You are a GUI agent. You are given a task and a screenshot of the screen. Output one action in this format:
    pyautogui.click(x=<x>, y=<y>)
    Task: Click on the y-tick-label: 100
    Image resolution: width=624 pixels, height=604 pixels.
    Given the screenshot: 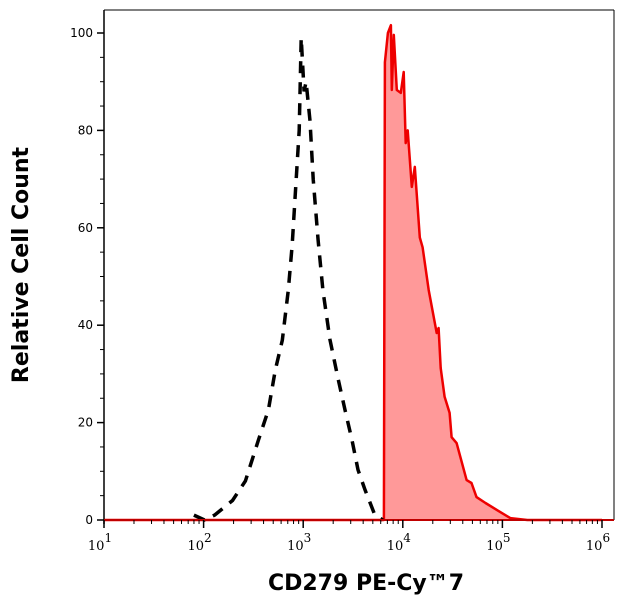 What is the action you would take?
    pyautogui.click(x=81, y=33)
    